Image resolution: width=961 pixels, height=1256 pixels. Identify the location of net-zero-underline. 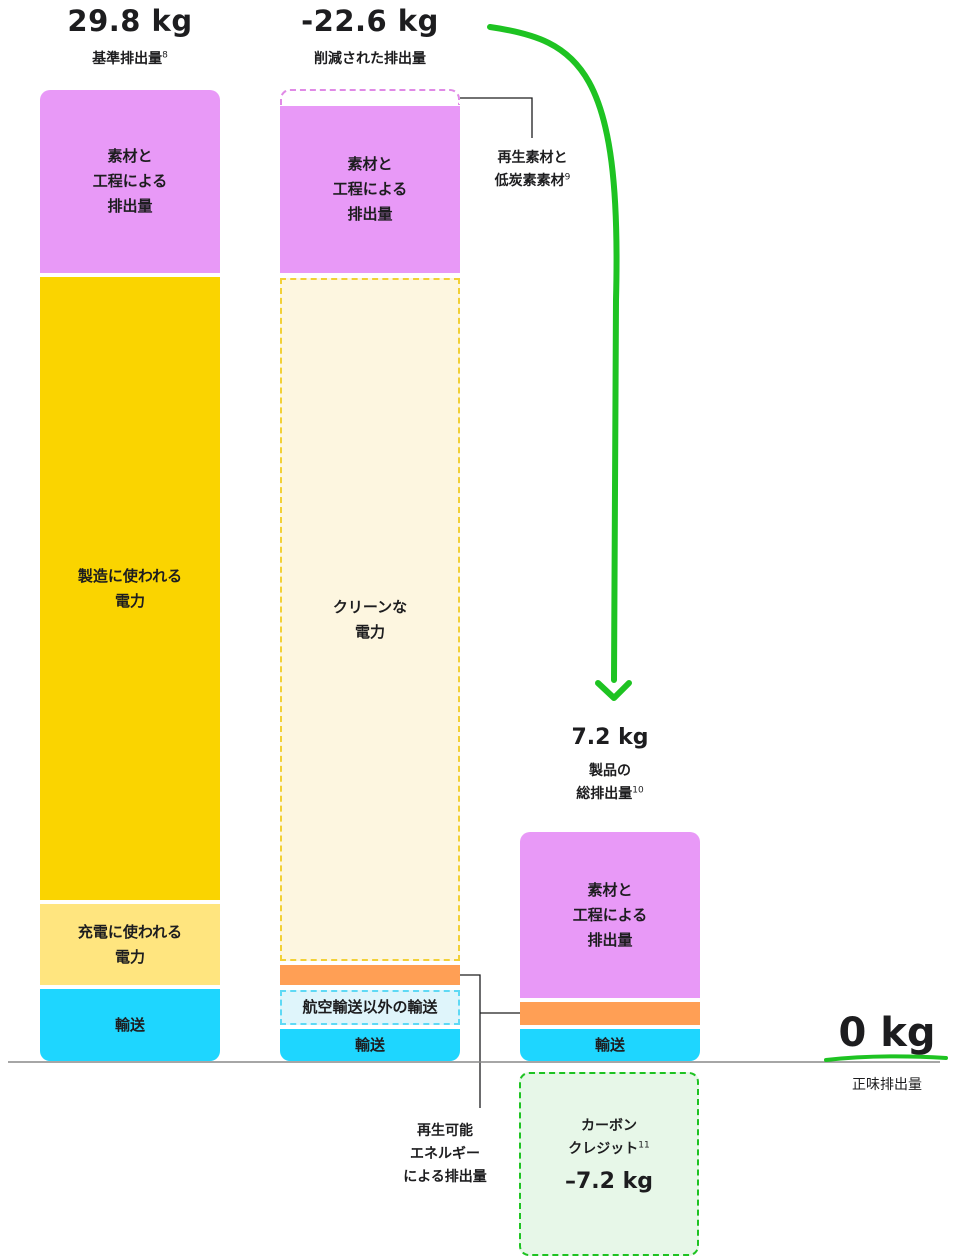
(886, 1058).